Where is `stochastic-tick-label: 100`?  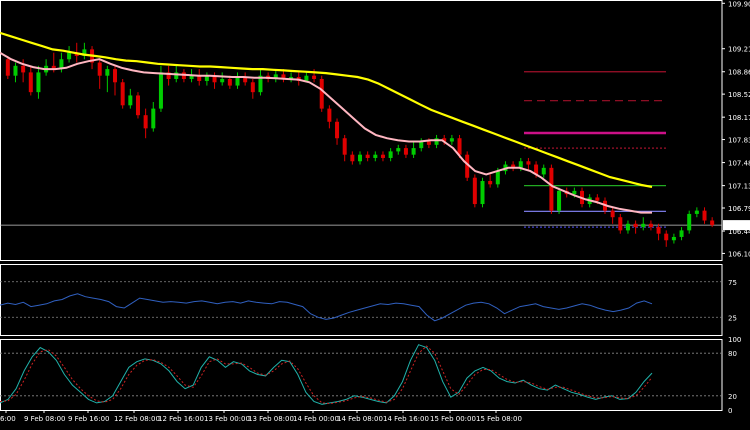 stochastic-tick-label: 100 is located at coordinates (734, 340).